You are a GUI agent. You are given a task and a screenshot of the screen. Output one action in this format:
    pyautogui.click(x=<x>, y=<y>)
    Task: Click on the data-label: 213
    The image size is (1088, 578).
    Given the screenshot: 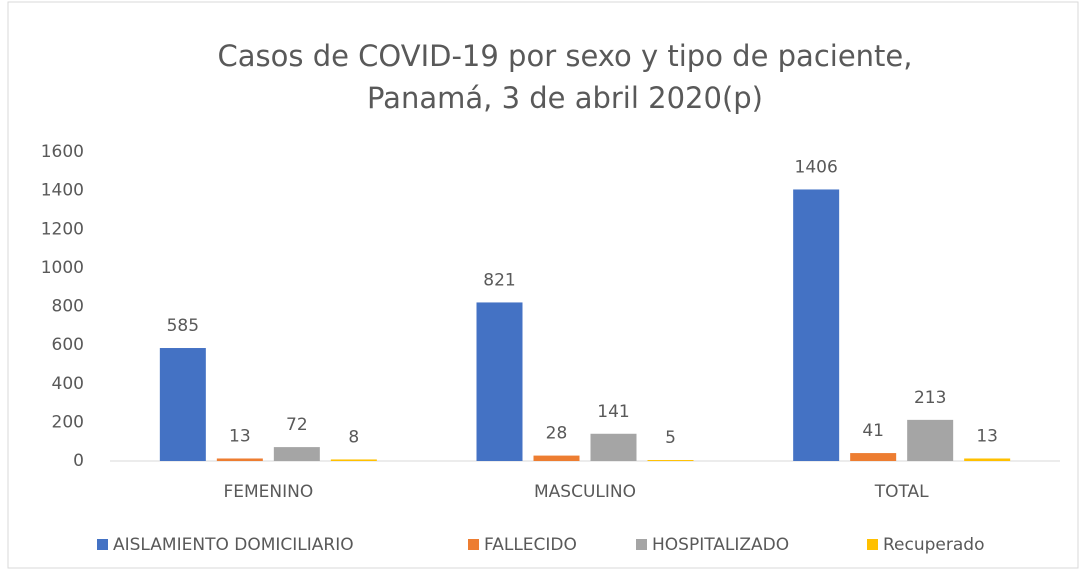 What is the action you would take?
    pyautogui.click(x=930, y=398)
    